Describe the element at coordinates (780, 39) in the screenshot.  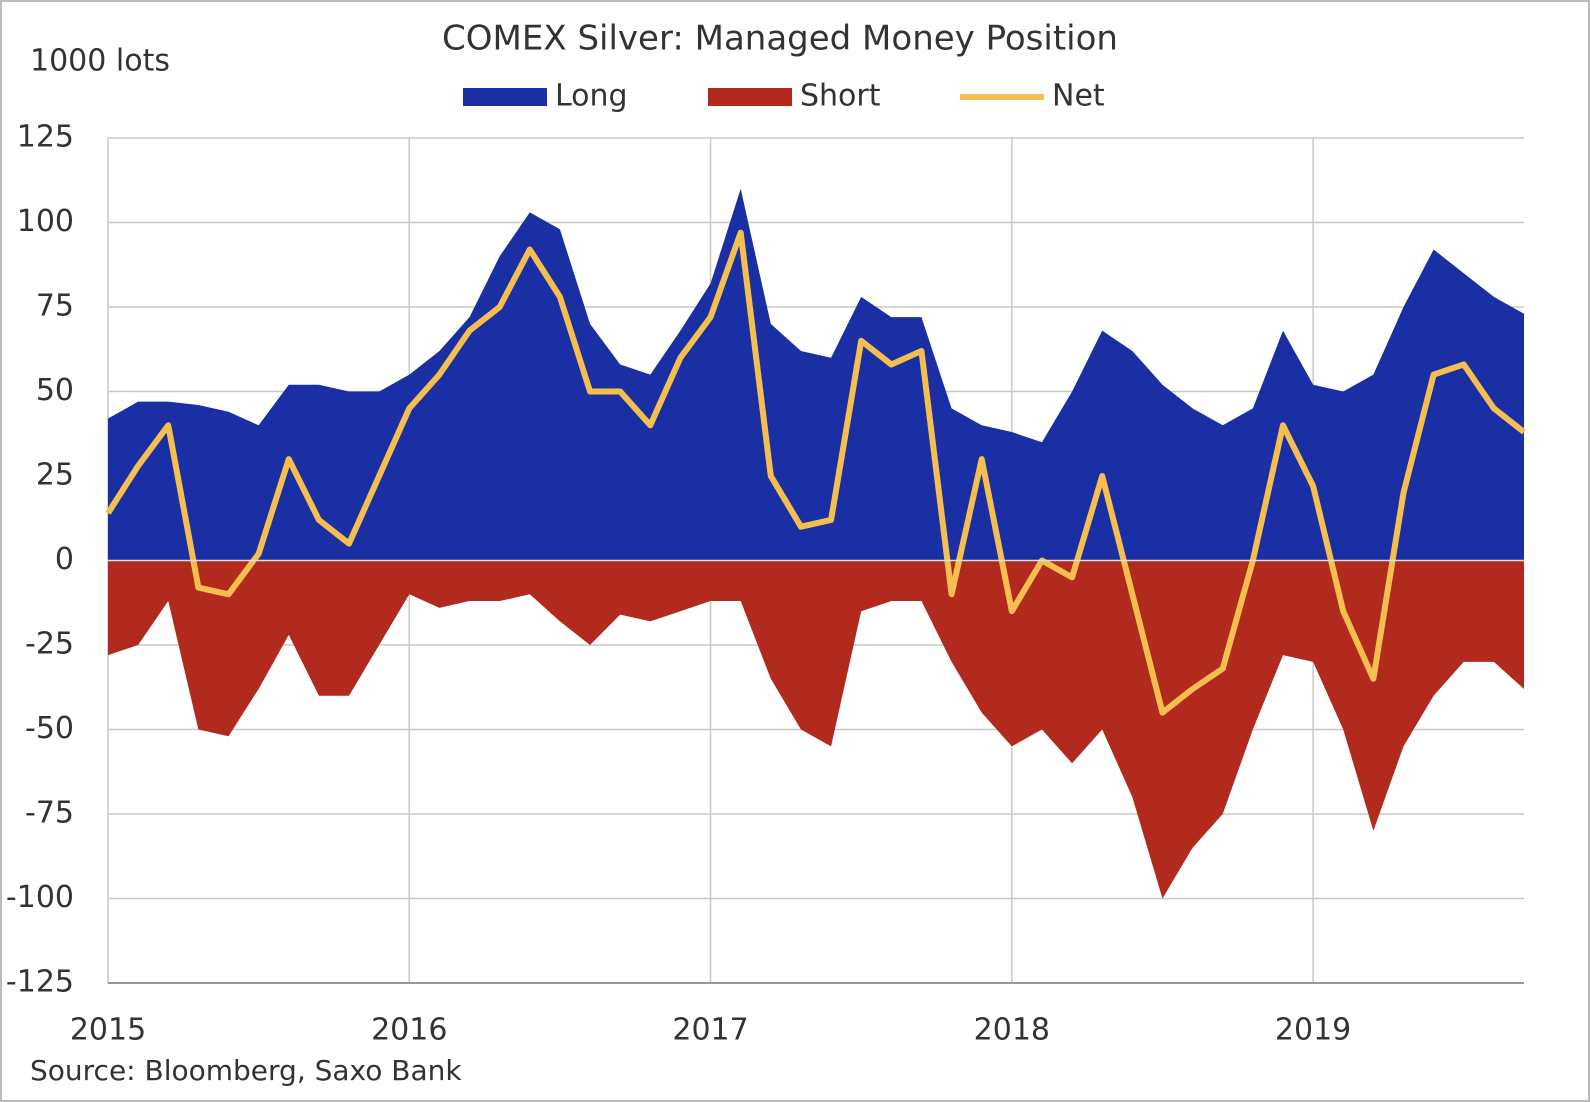
I see `chart-title: COMEX Silver: Managed Money Position` at that location.